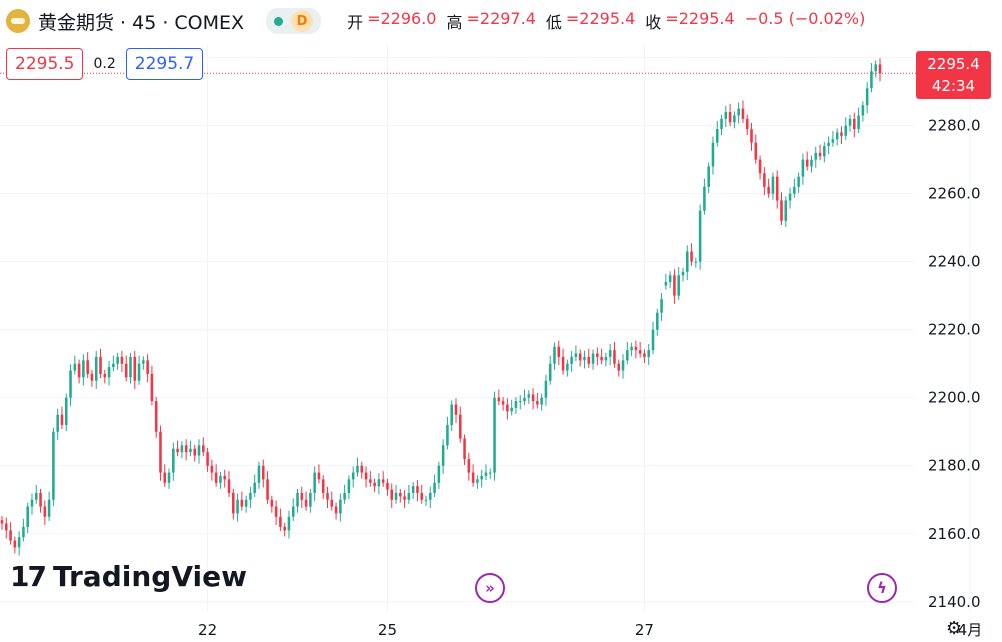 The height and width of the screenshot is (642, 1002). I want to click on tradingview-wordmark: TradingView, so click(149, 576).